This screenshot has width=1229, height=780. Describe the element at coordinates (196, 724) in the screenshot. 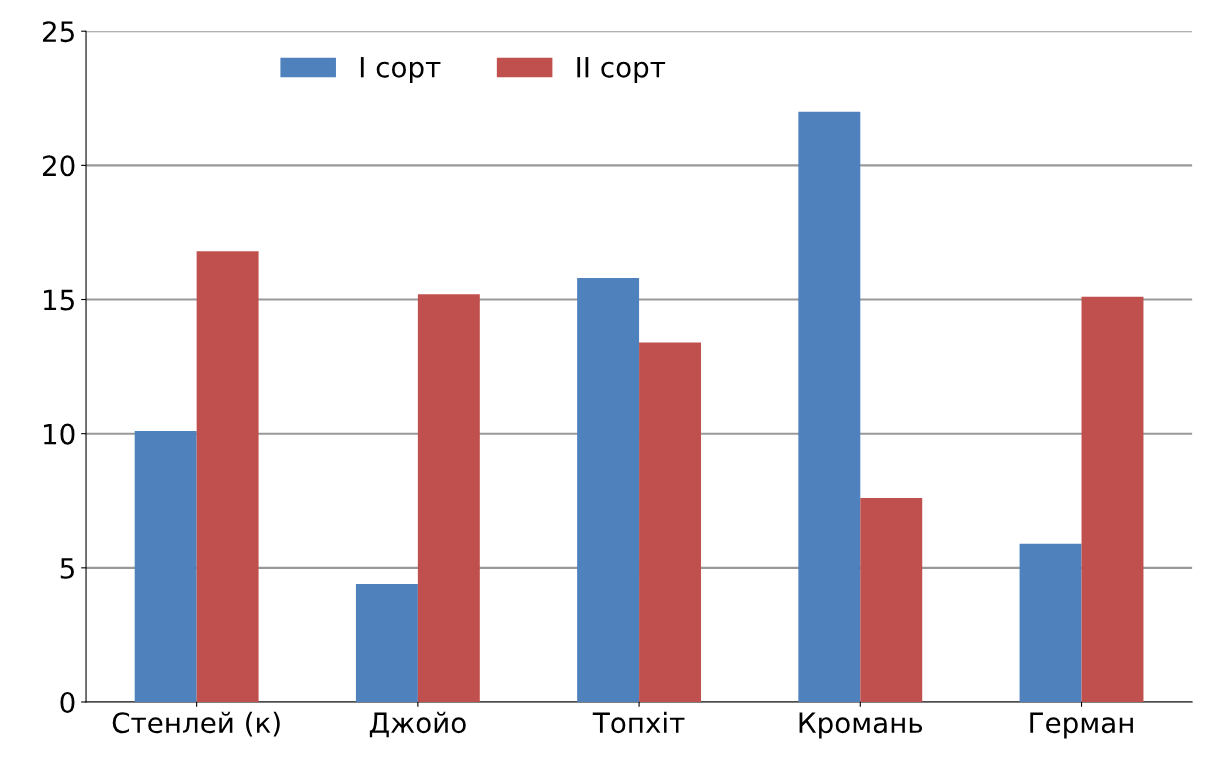

I see `x-tick-label: Стенлей (к)` at that location.